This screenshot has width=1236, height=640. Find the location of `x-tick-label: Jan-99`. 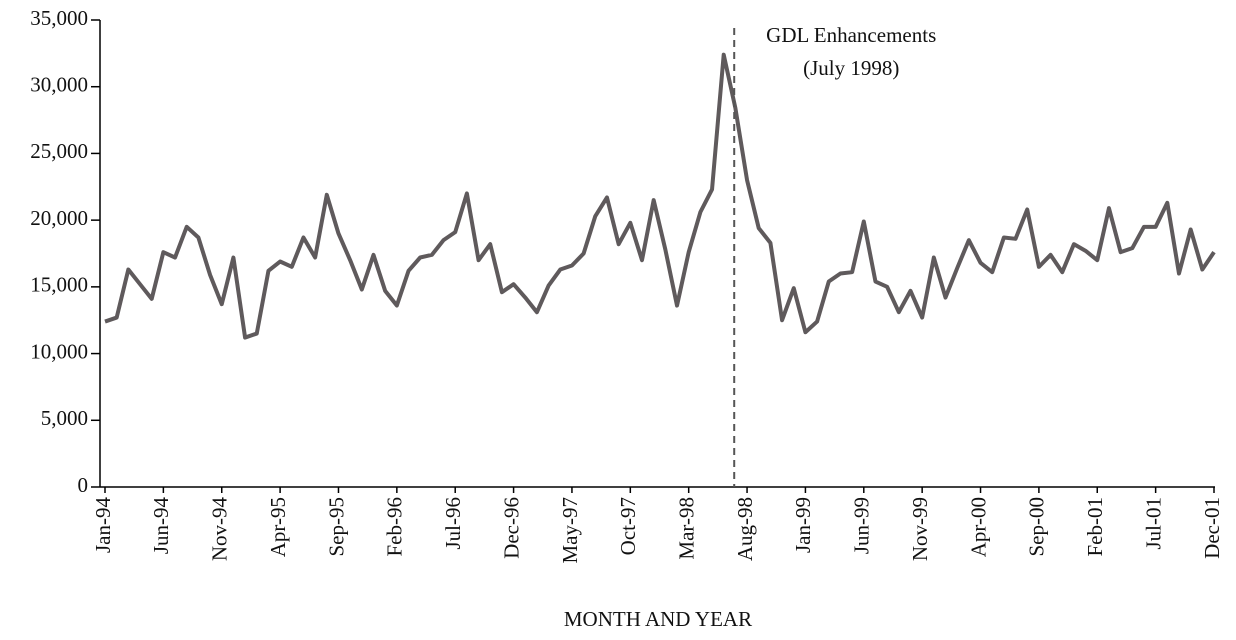

x-tick-label: Jan-99 is located at coordinates (803, 525).